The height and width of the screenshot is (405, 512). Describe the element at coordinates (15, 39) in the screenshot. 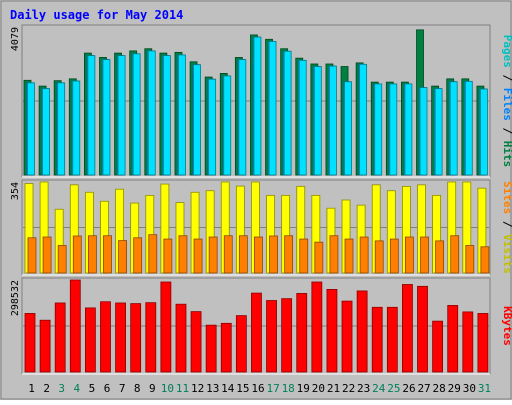

I see `panel-max-label: 4079` at that location.